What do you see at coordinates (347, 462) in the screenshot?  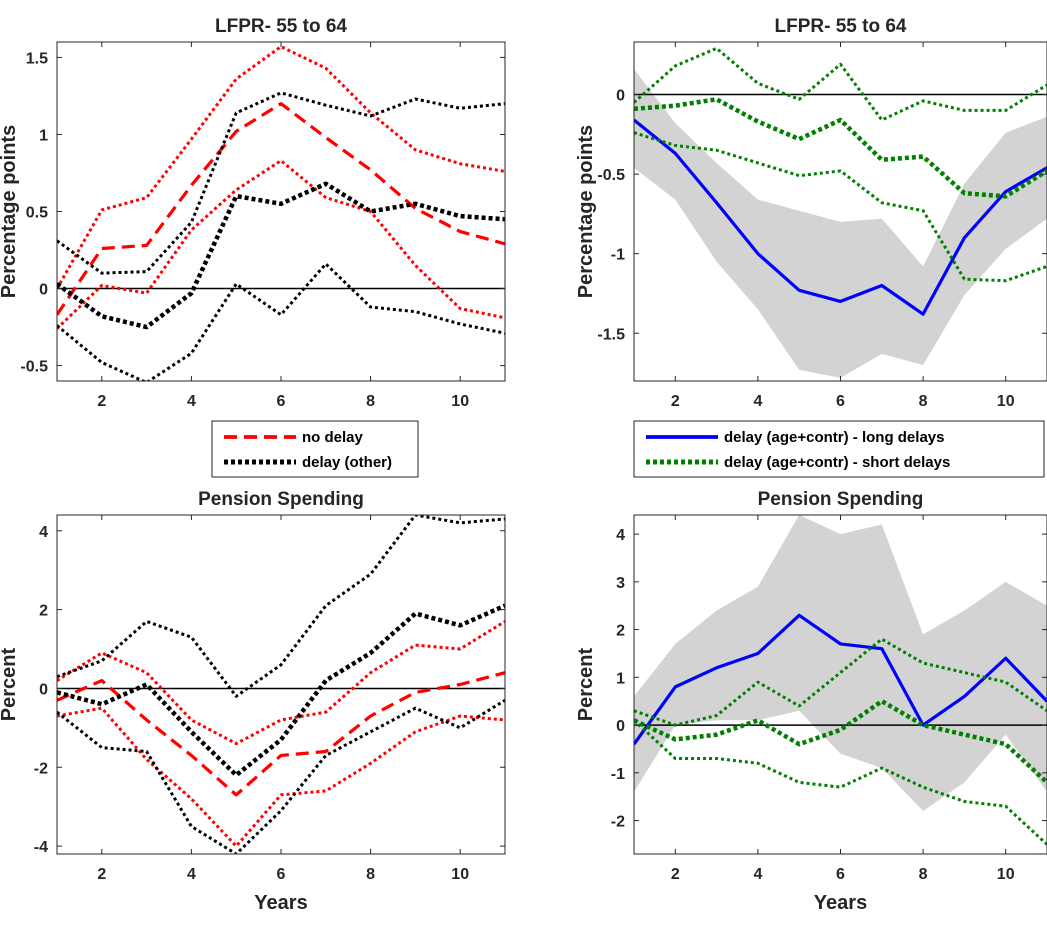 I see `legend-label: delay (other)` at bounding box center [347, 462].